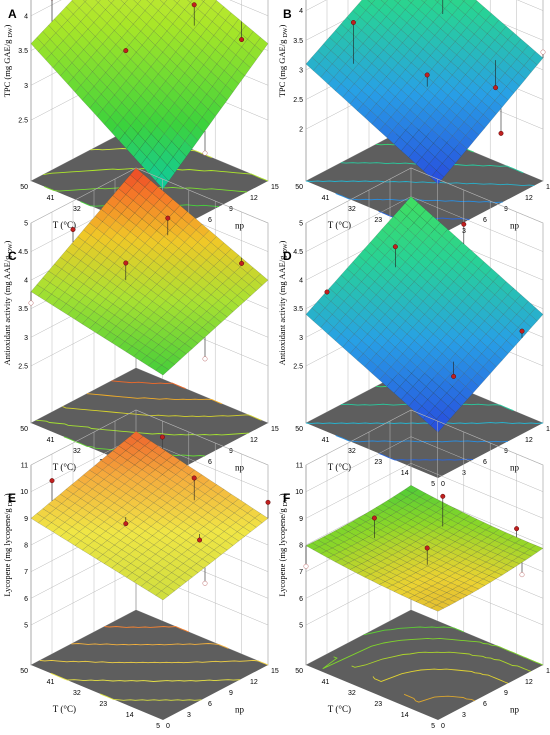 The image size is (550, 735). Describe the element at coordinates (26, 599) in the screenshot. I see `z-tick-label: 6` at that location.